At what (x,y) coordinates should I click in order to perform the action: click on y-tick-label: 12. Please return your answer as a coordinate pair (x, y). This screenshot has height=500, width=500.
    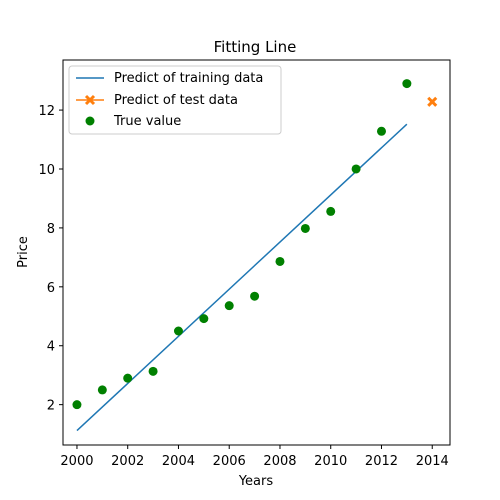
    Looking at the image, I should click on (46, 111).